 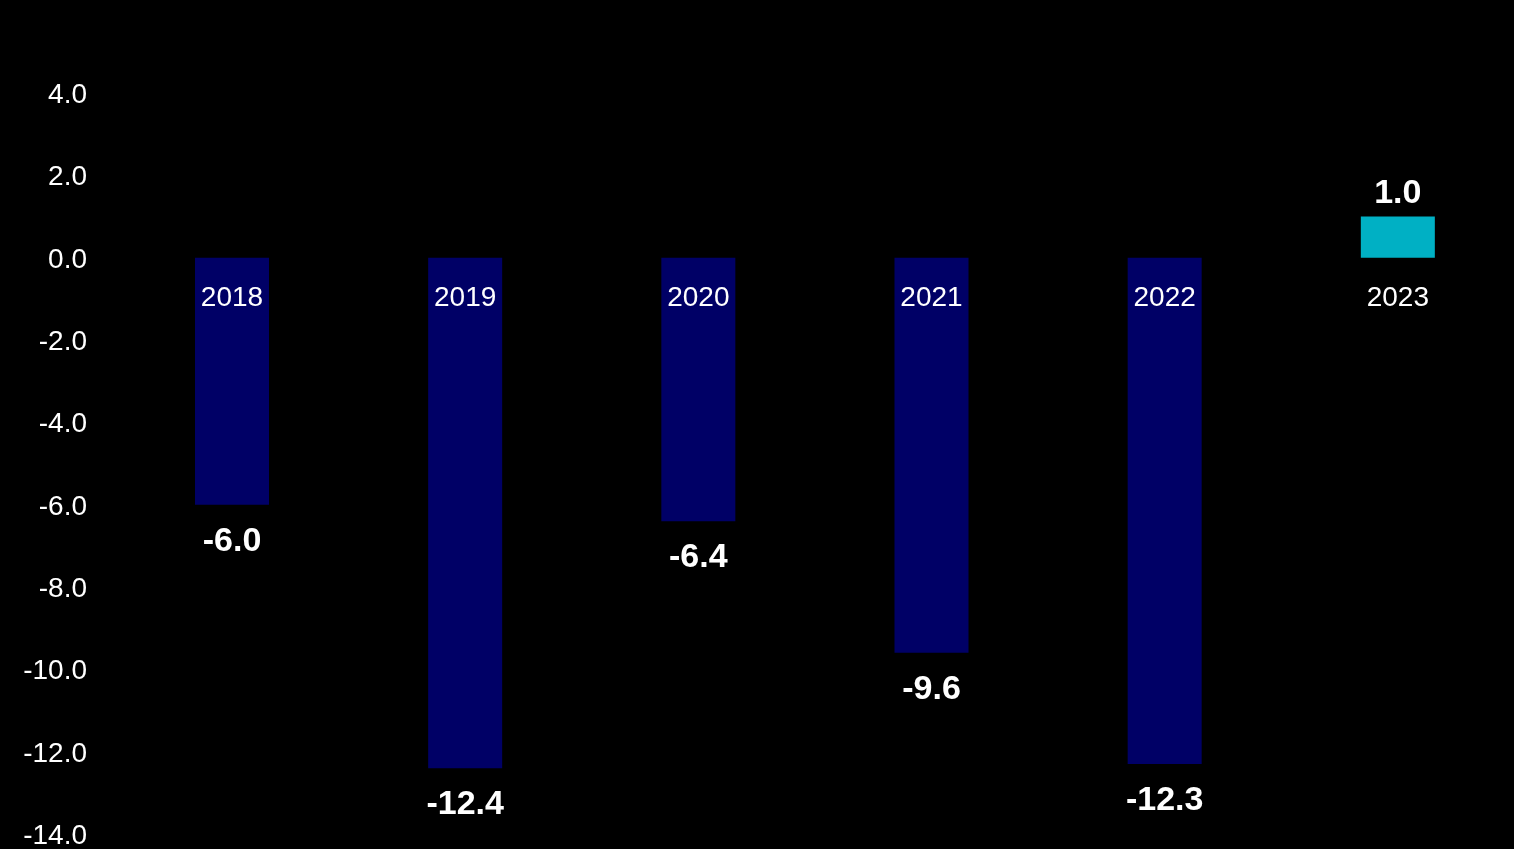 I want to click on x-tick-label: 2019, so click(x=465, y=296).